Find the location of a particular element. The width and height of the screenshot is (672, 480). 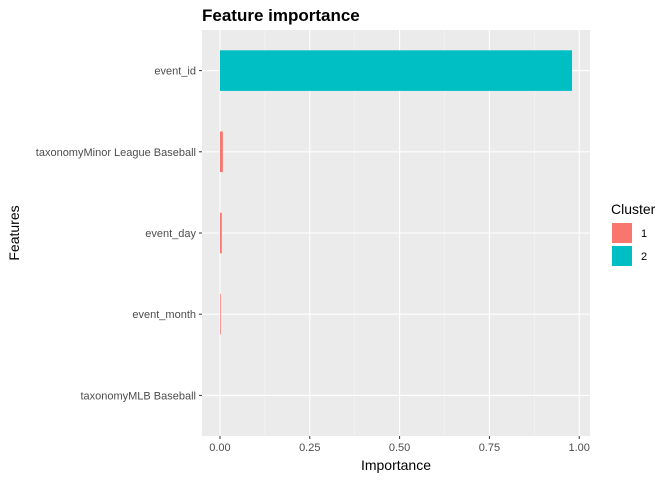

x-tick-label: 1.00 is located at coordinates (579, 448).